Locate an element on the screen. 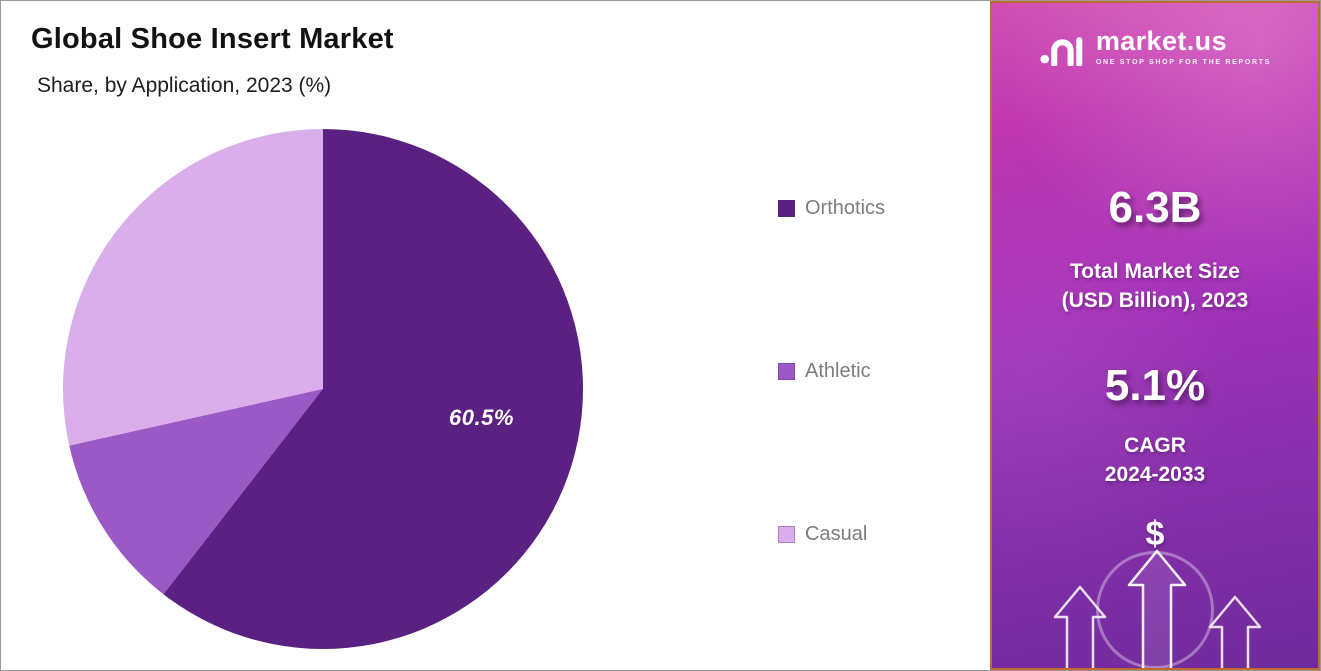 The width and height of the screenshot is (1321, 671). legend-swatch-casual-icon is located at coordinates (786, 534).